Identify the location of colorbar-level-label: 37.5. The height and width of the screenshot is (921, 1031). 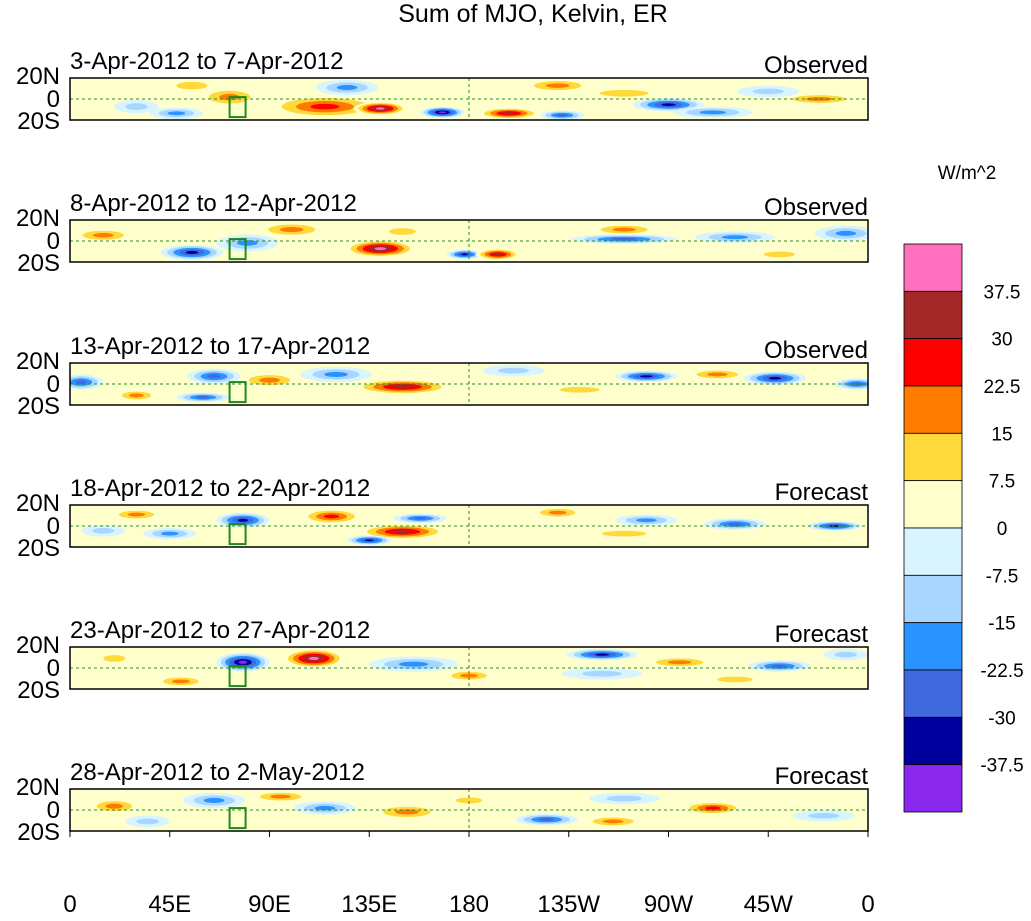
(1002, 292).